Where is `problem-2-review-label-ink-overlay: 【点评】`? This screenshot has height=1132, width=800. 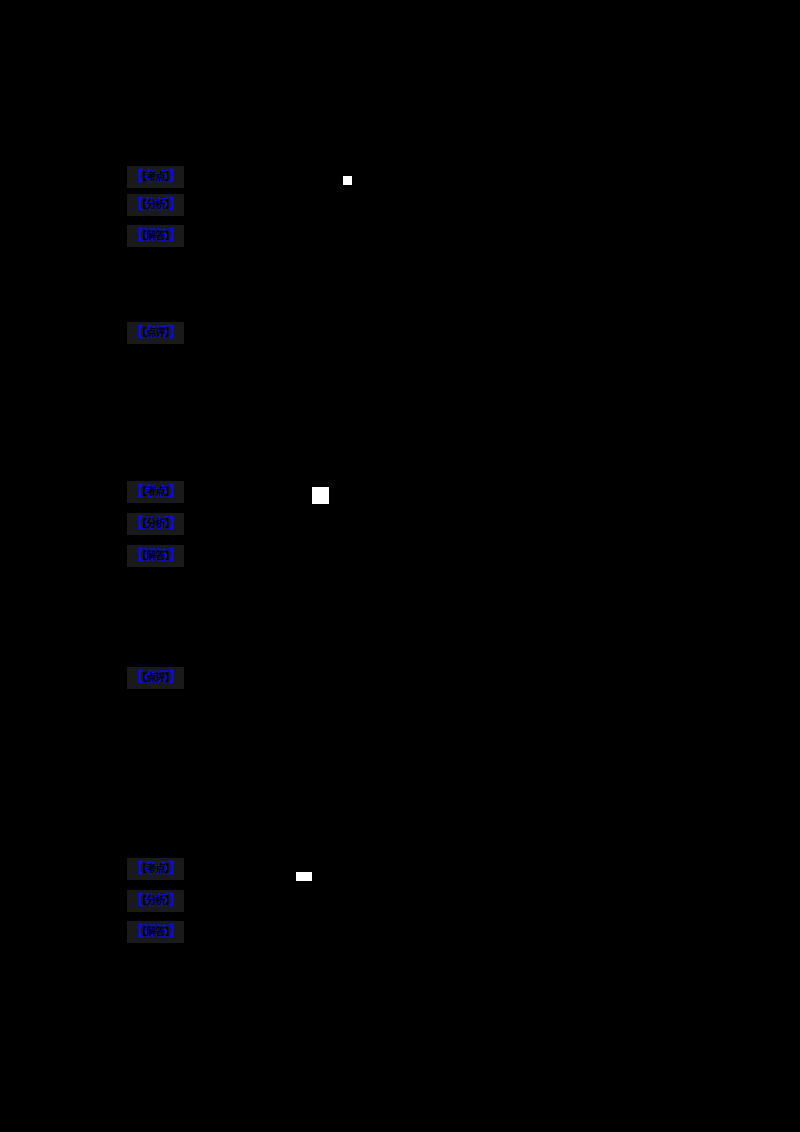 problem-2-review-label-ink-overlay: 【点评】 is located at coordinates (155, 678).